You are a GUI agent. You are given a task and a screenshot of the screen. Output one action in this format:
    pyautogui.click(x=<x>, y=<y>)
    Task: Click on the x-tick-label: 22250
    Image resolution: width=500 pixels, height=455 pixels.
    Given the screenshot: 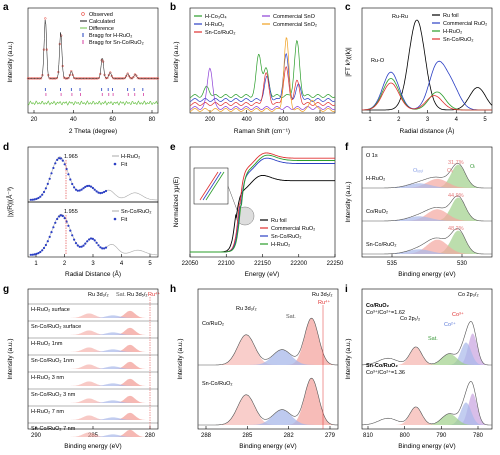 What is the action you would take?
    pyautogui.click(x=335, y=264)
    